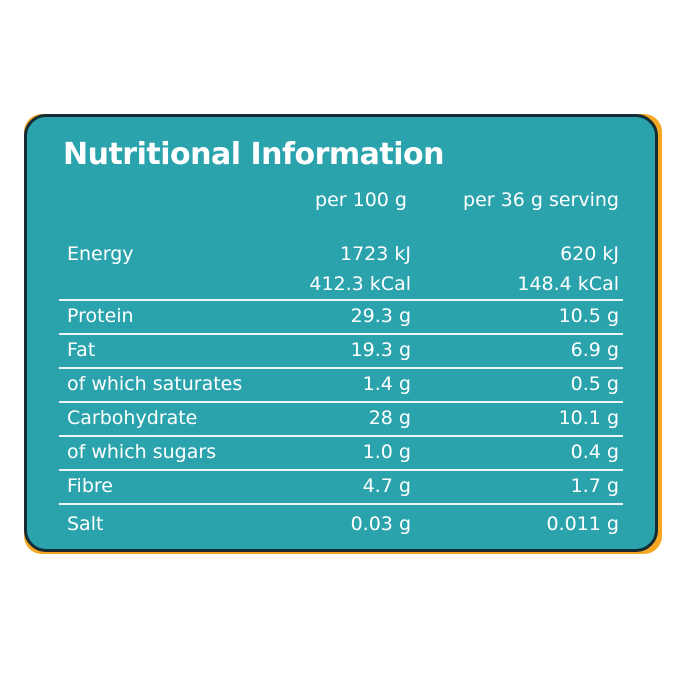 The image size is (700, 700). What do you see at coordinates (132, 418) in the screenshot?
I see `row-label: Carbohydrate` at bounding box center [132, 418].